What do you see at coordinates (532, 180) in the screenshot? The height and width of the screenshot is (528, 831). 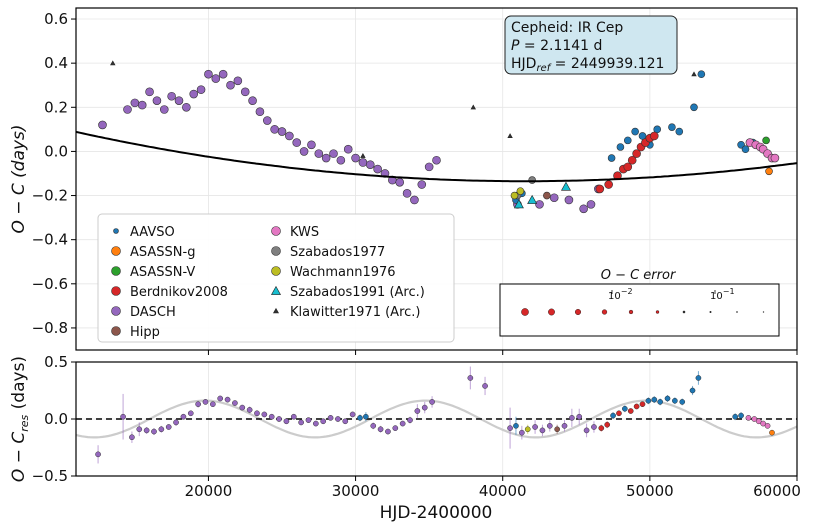 I see `point-szabados1977` at bounding box center [532, 180].